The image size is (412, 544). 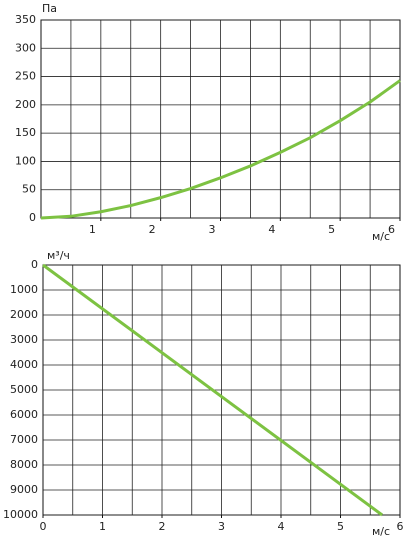 I want to click on y-tick-label: 350, so click(x=25, y=19).